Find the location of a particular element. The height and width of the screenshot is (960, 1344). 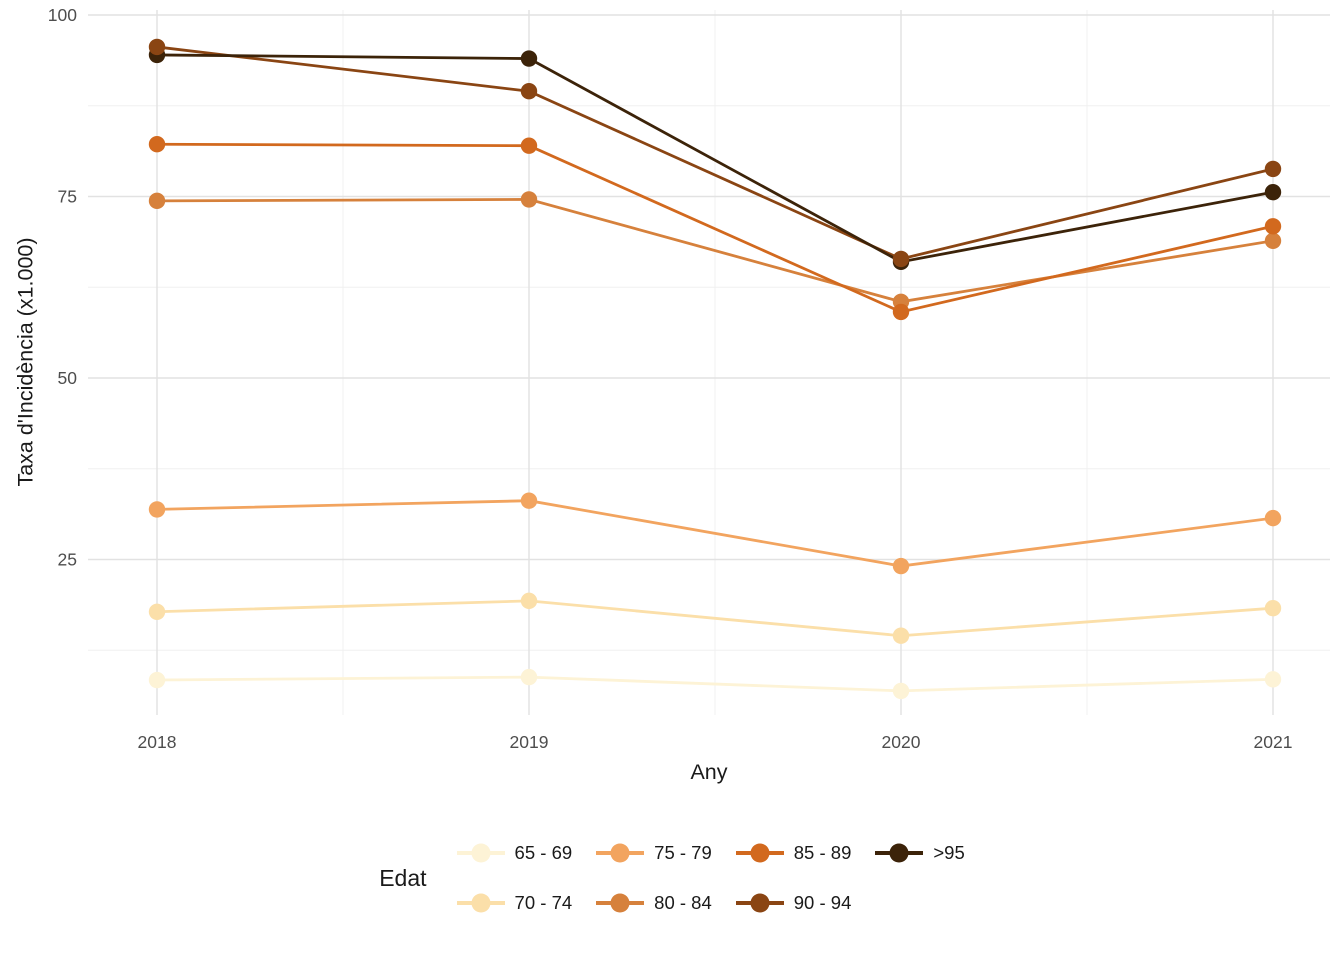

legend-item: 75 - 79 is located at coordinates (654, 853).